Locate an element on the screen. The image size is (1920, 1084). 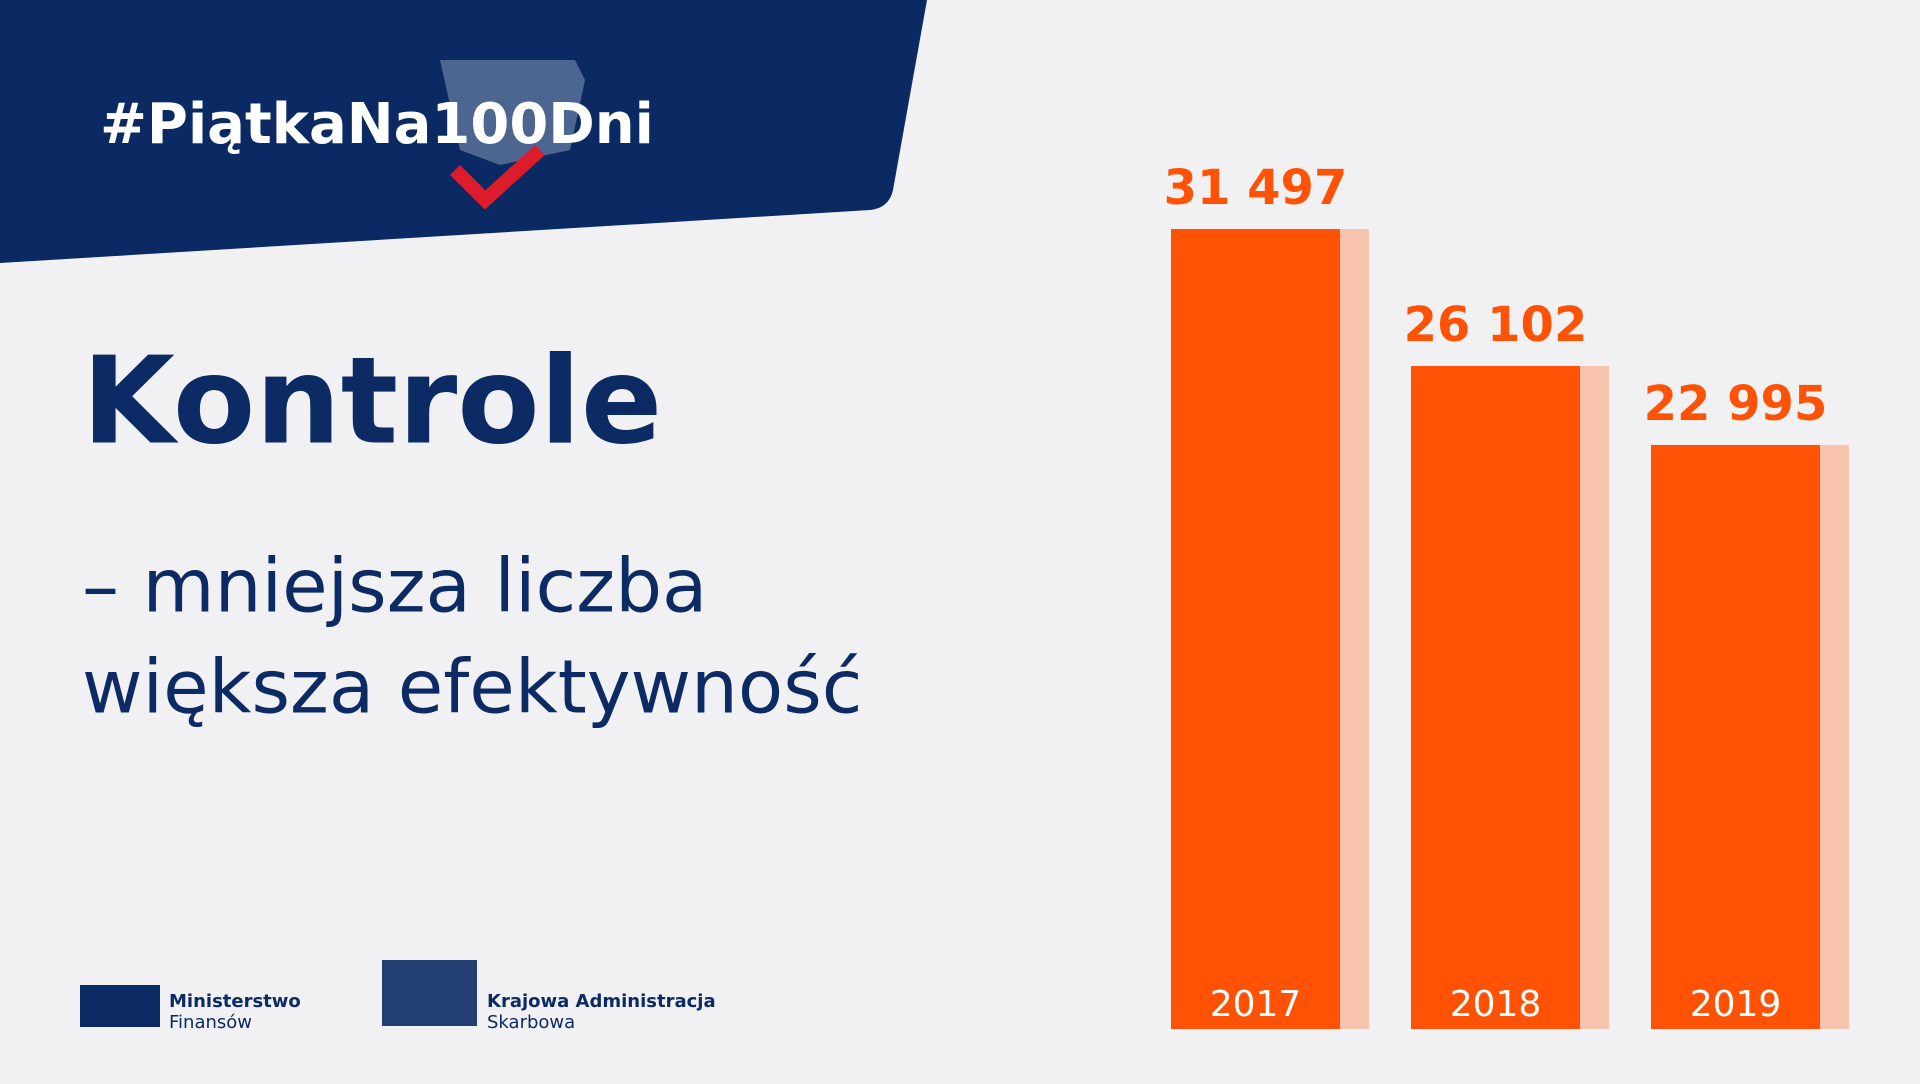
mf-logo-mark is located at coordinates (120, 1006).